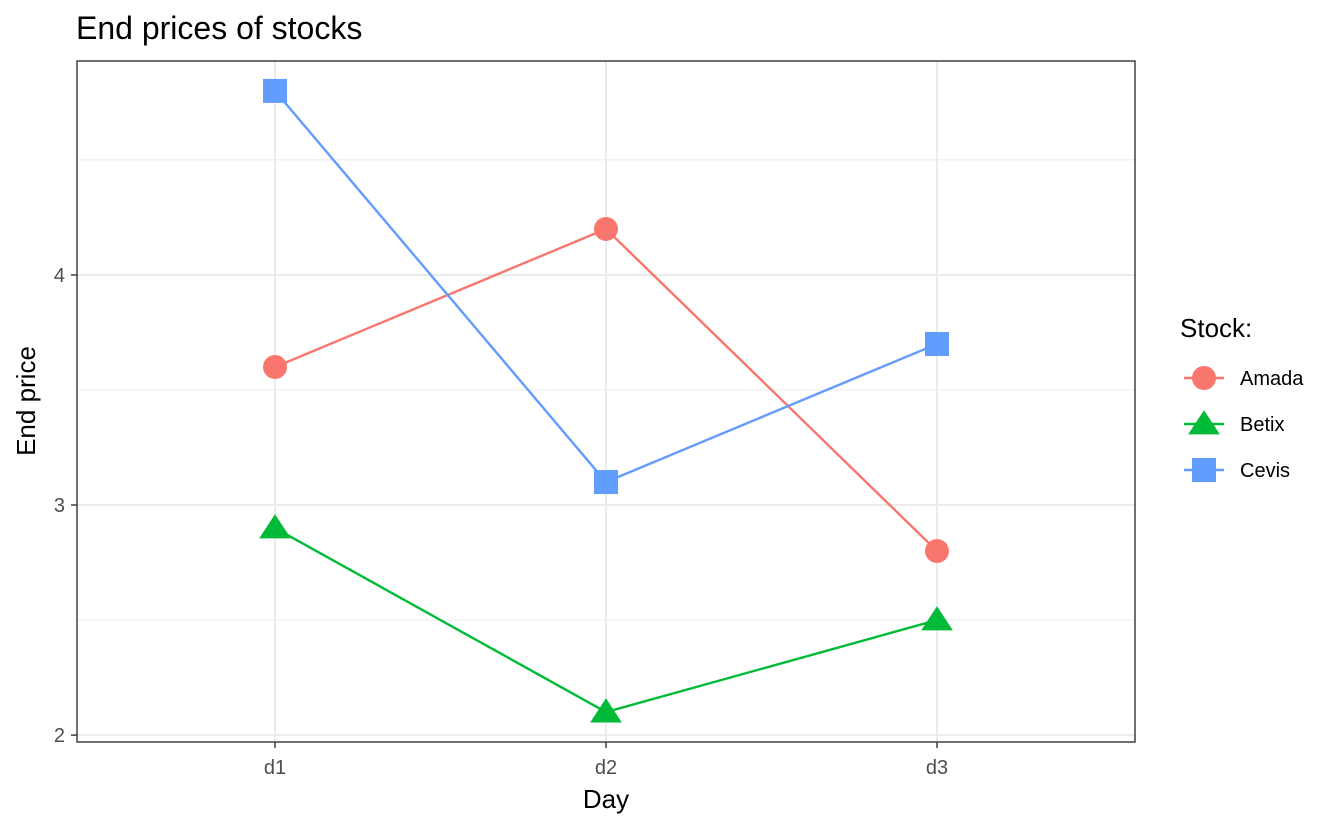 This screenshot has height=830, width=1344. Describe the element at coordinates (1216, 328) in the screenshot. I see `legend-title: Stock:` at that location.